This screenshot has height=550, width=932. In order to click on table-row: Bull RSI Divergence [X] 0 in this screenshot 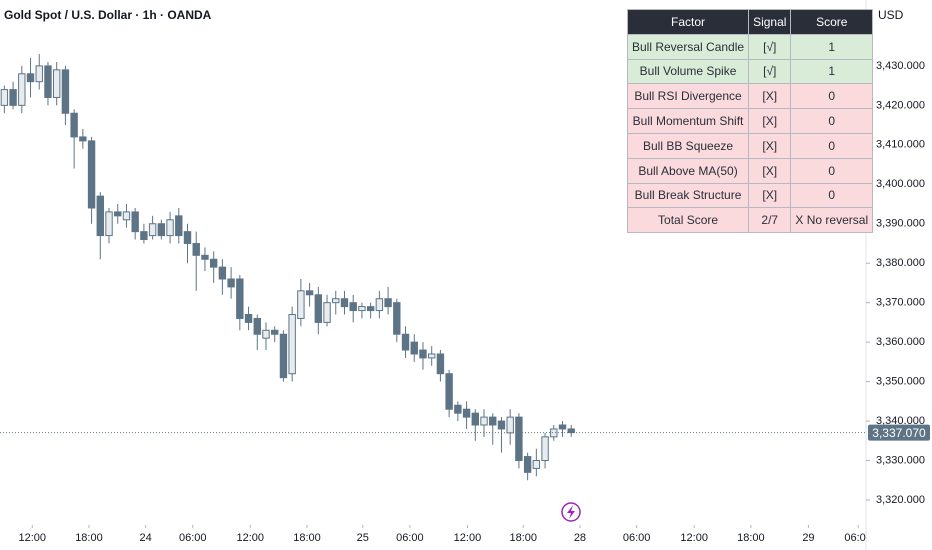, I will do `click(750, 96)`.